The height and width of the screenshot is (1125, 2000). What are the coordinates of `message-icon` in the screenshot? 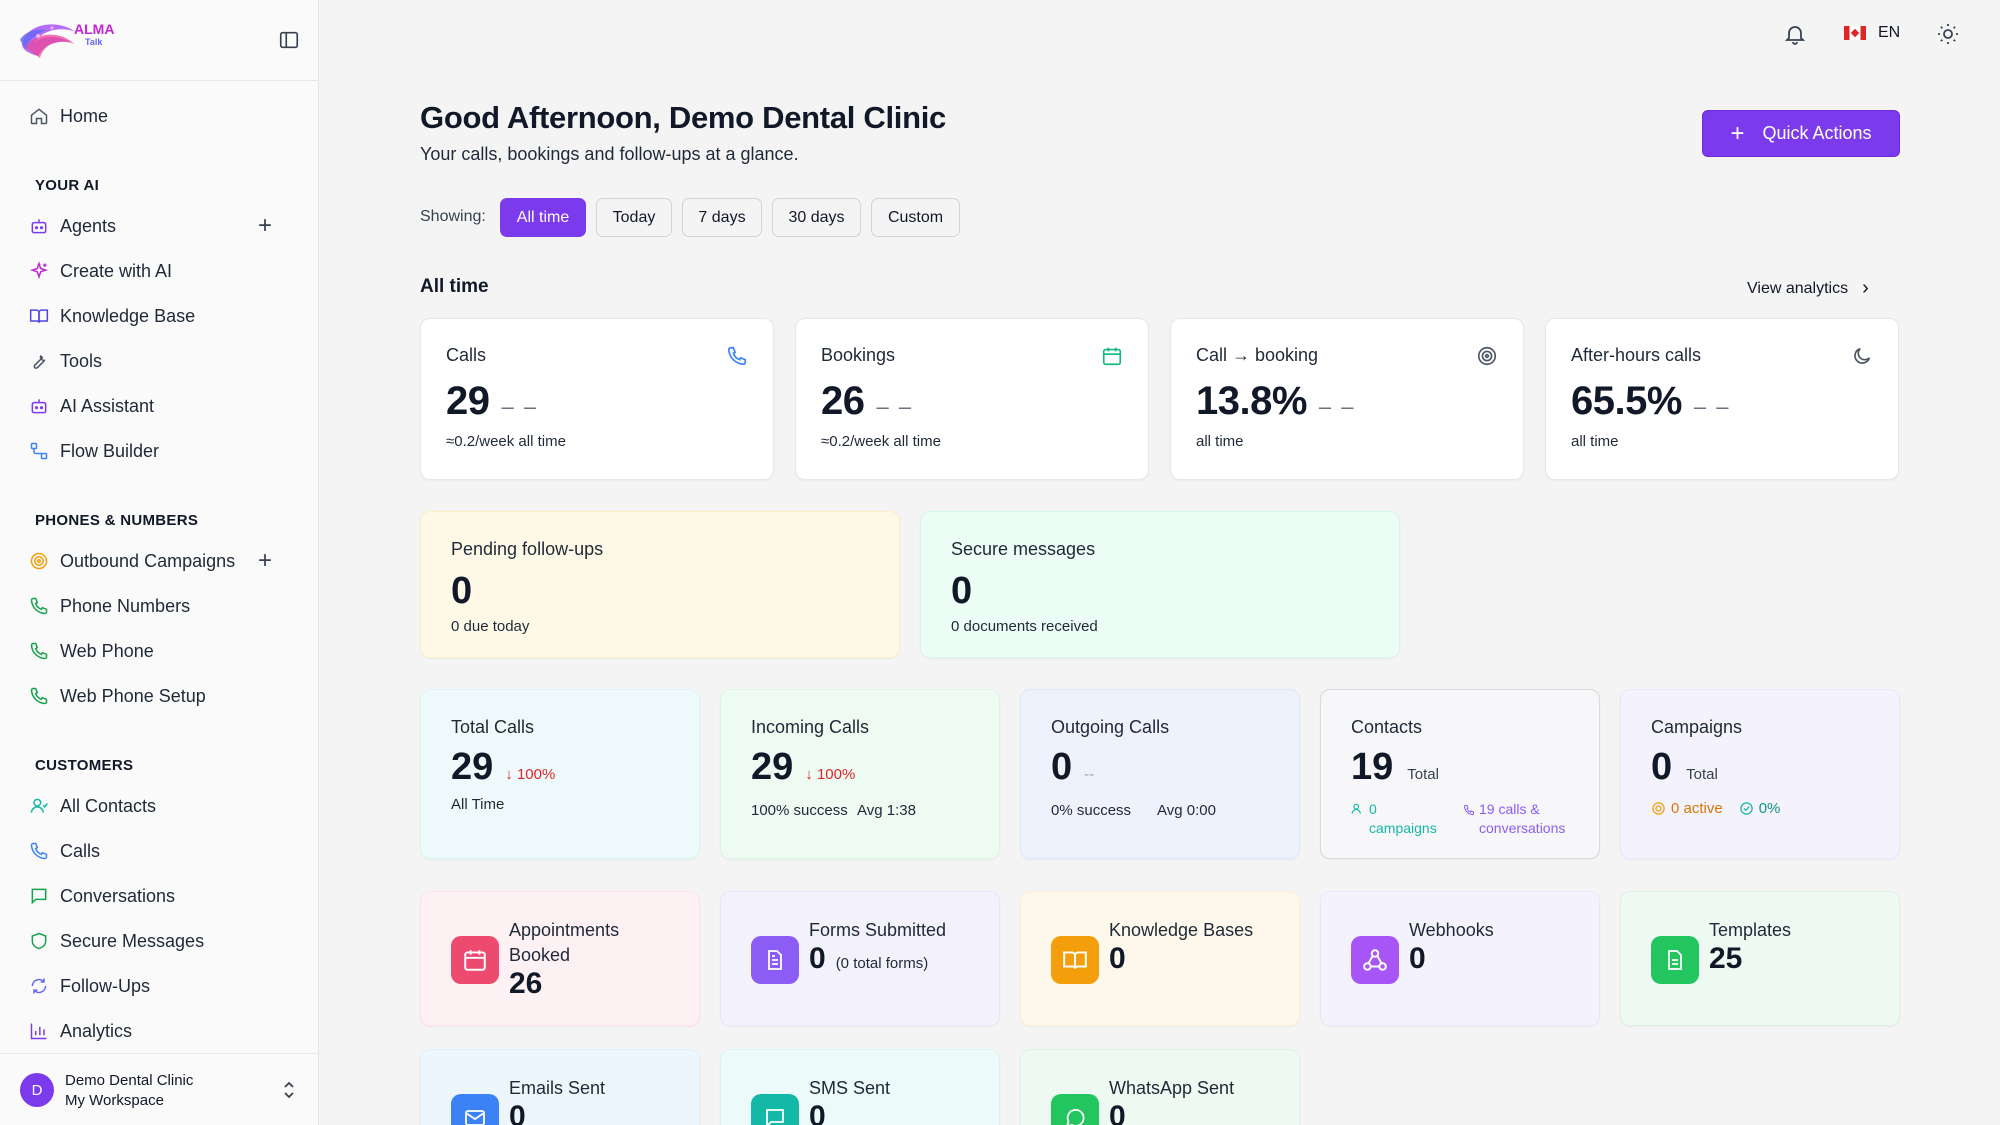 It's located at (39, 896).